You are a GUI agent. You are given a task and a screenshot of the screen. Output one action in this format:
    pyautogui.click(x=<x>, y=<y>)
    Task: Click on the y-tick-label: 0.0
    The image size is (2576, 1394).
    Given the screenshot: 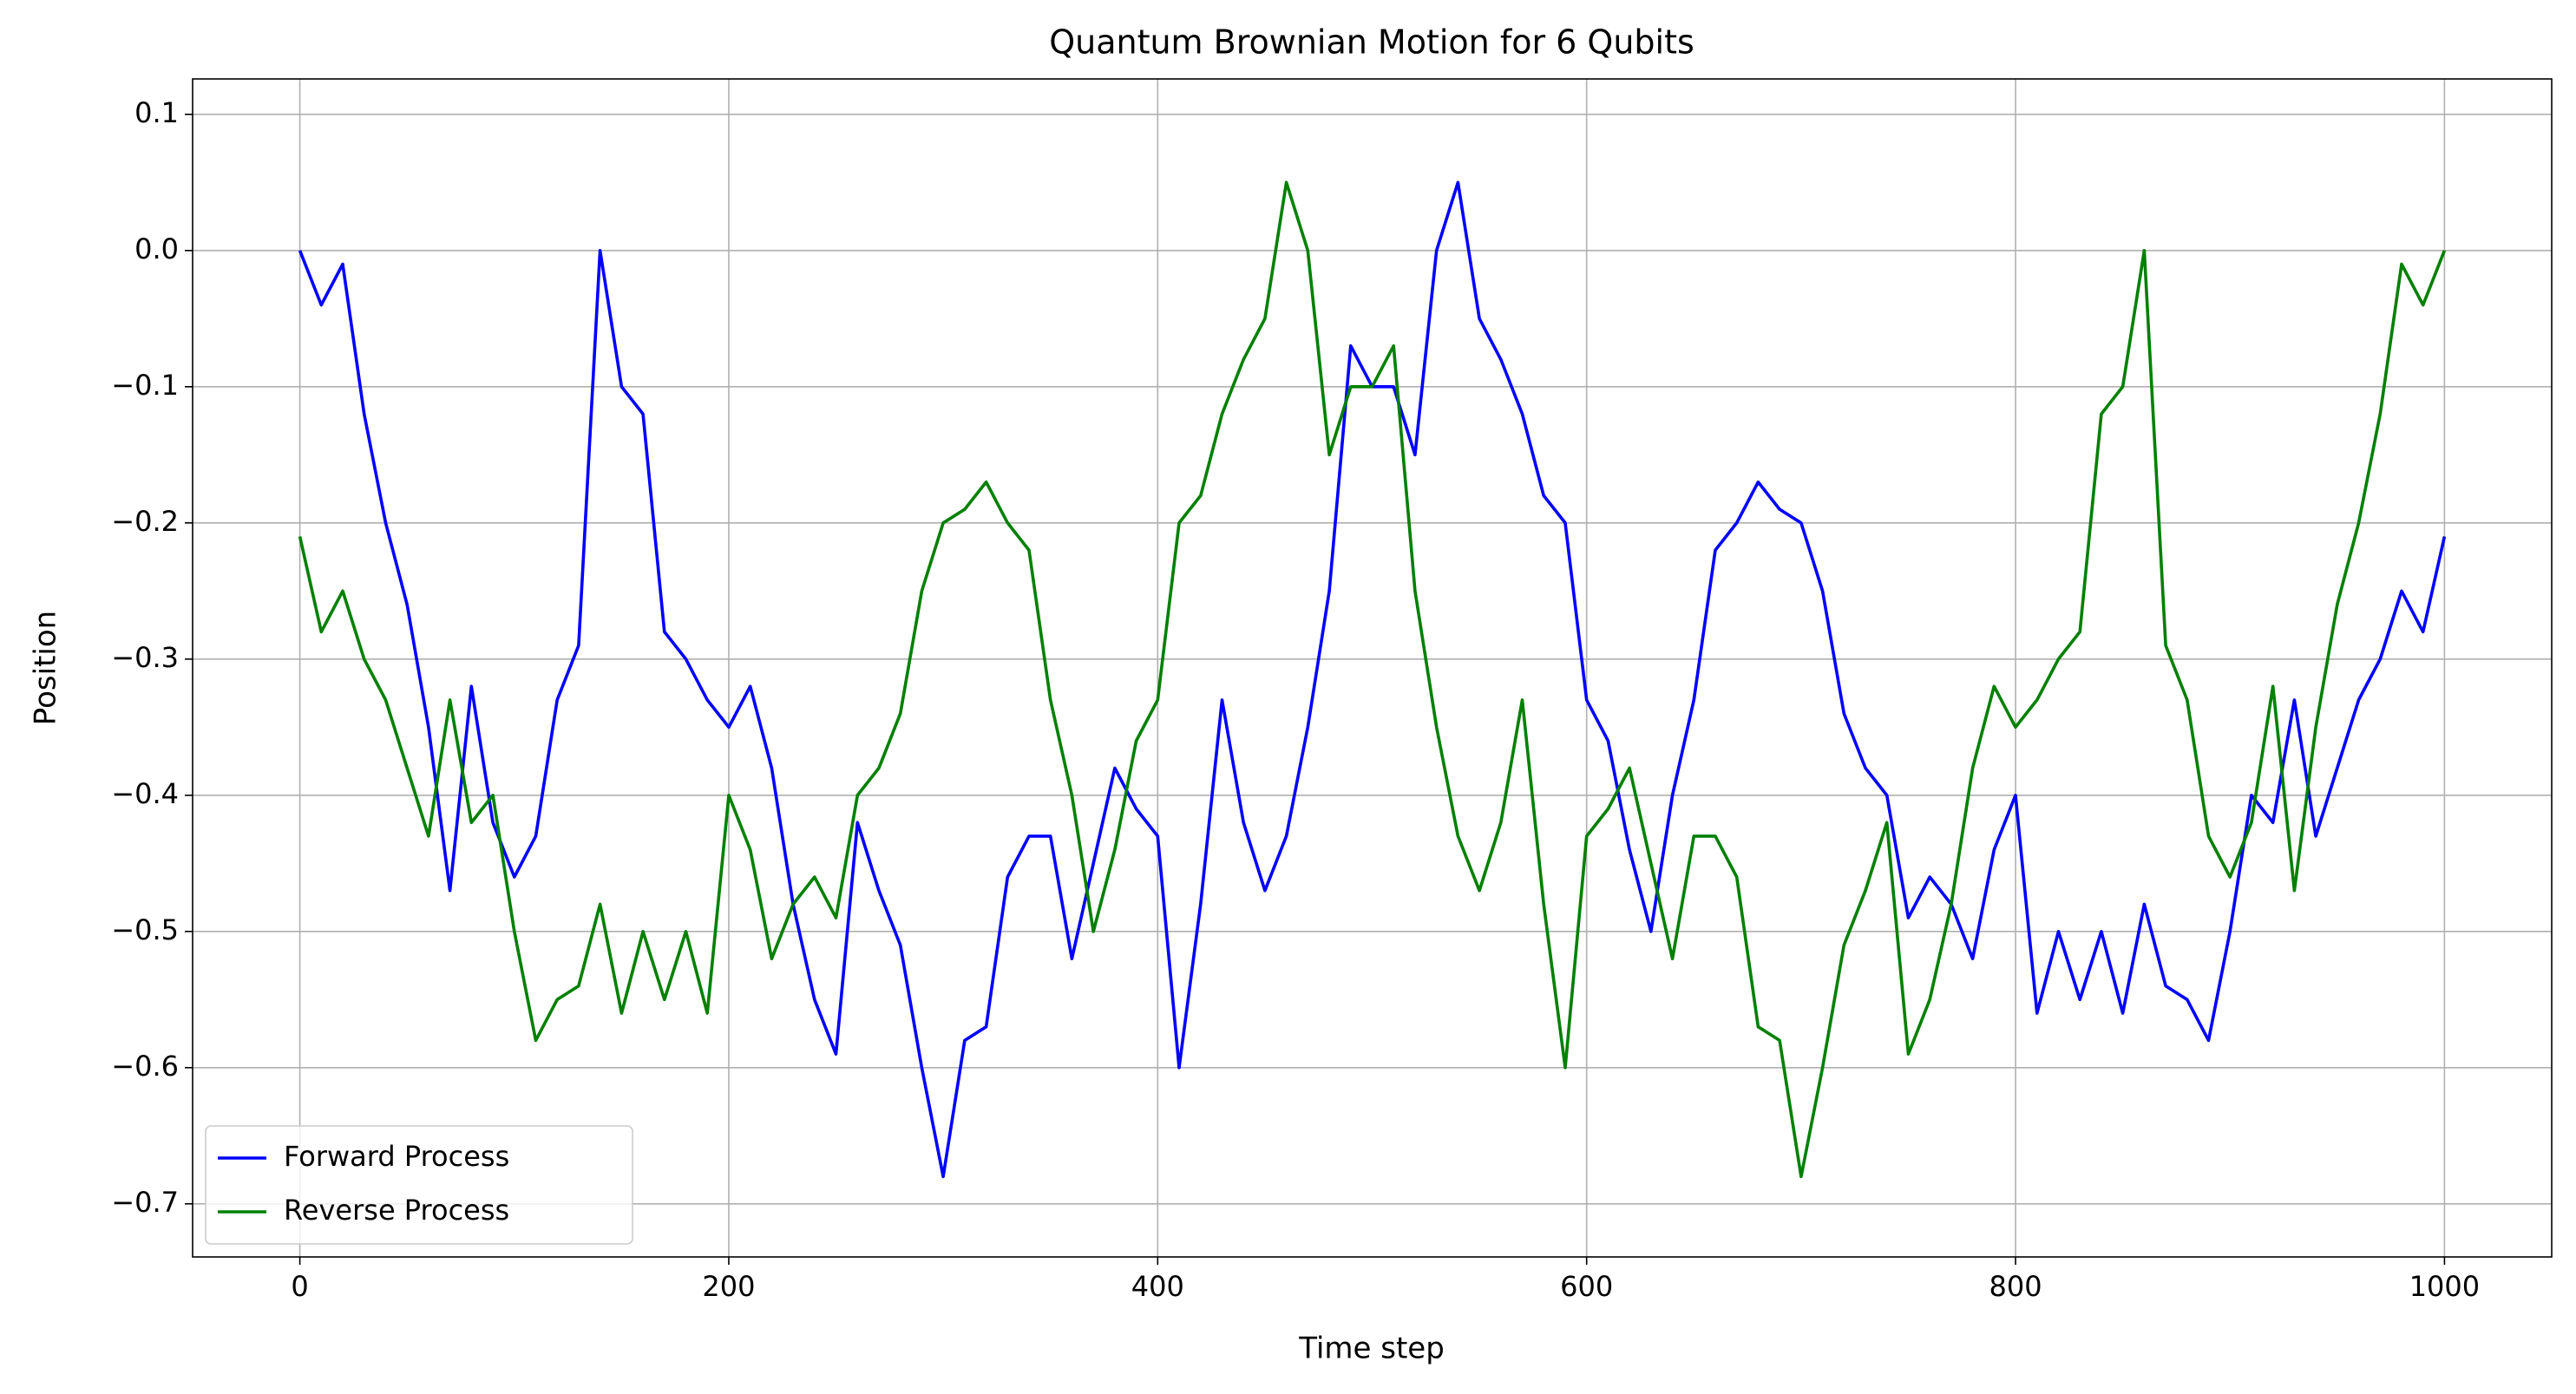 What is the action you would take?
    pyautogui.click(x=156, y=249)
    